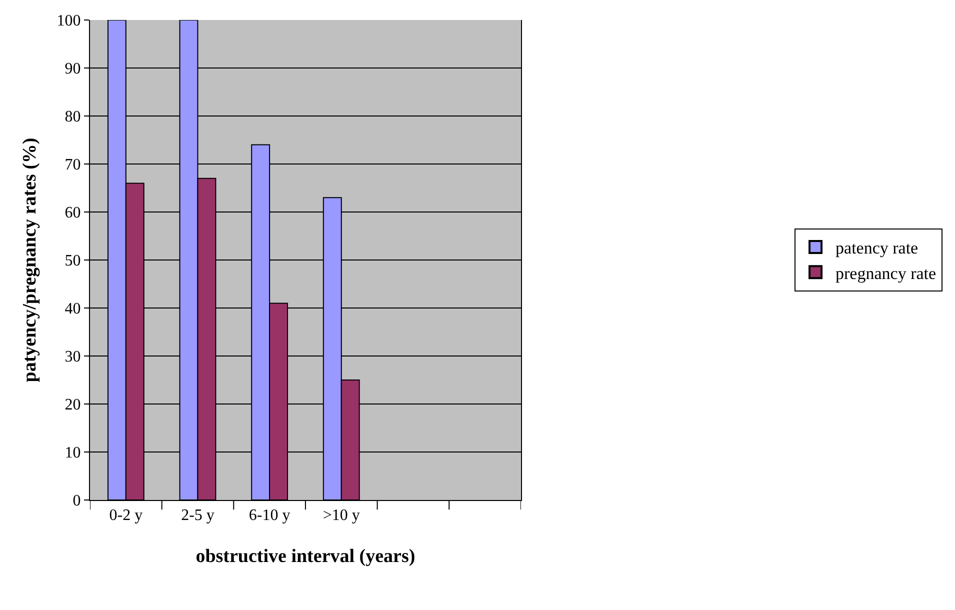 The width and height of the screenshot is (955, 610). I want to click on x-tick-label: 2-5 y, so click(197, 515).